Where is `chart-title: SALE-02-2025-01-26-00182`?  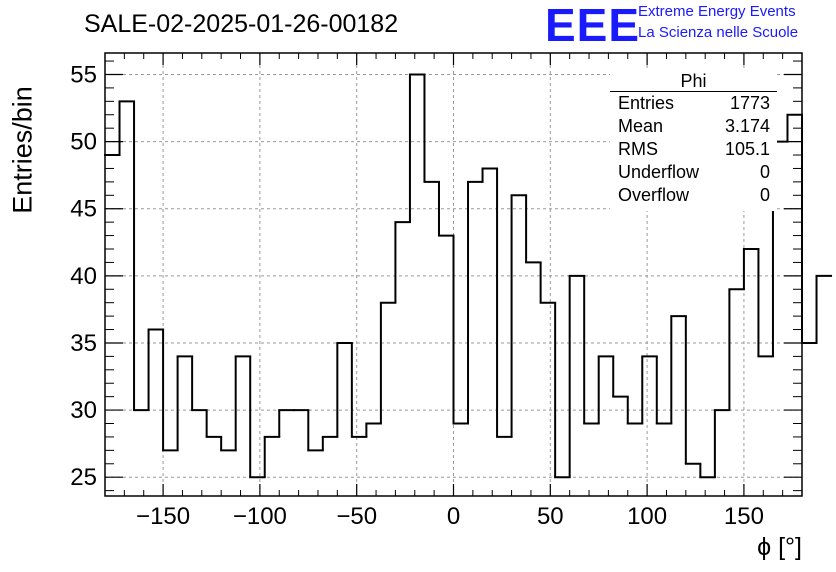 chart-title: SALE-02-2025-01-26-00182 is located at coordinates (241, 24).